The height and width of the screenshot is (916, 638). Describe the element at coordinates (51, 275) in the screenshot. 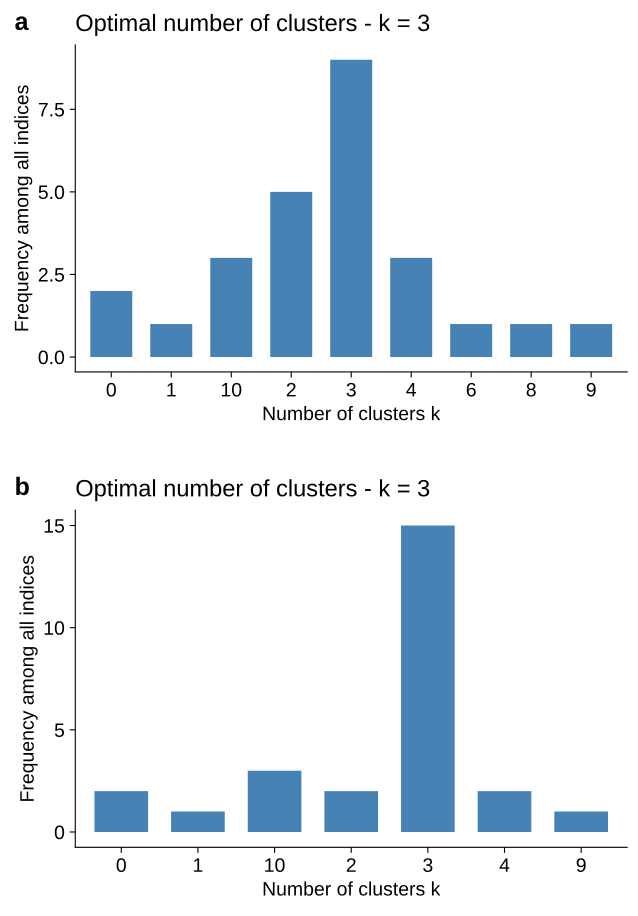

I see `y-tick-label: 2.5` at that location.